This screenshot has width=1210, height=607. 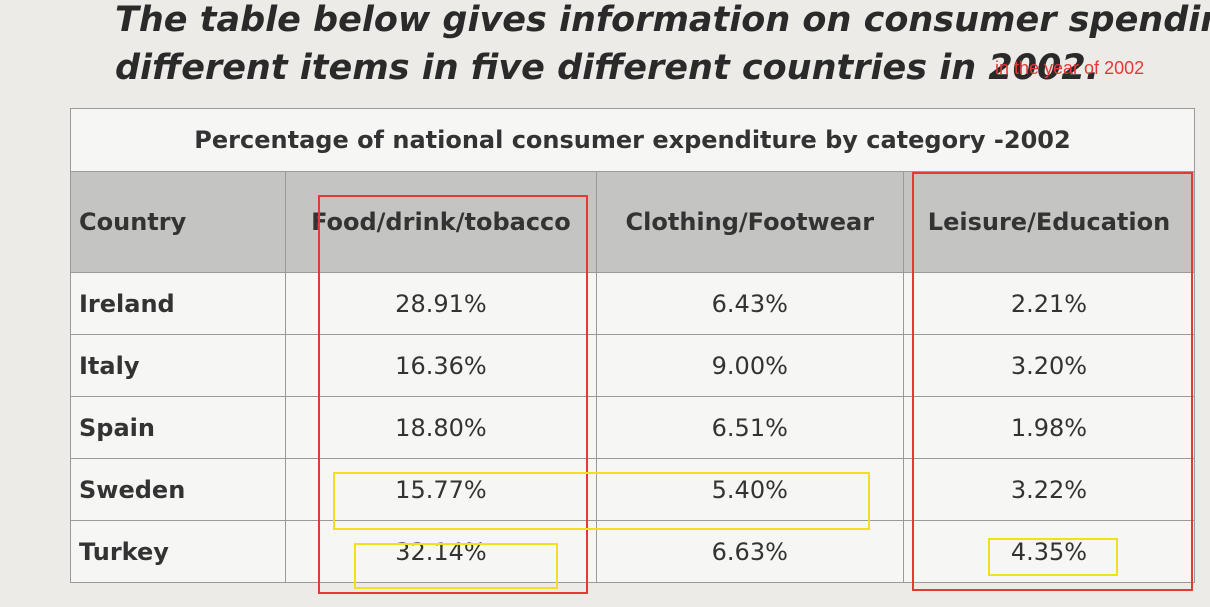 I want to click on table-row: Turkey 32.14% 6.63% 4.35%, so click(x=632, y=551).